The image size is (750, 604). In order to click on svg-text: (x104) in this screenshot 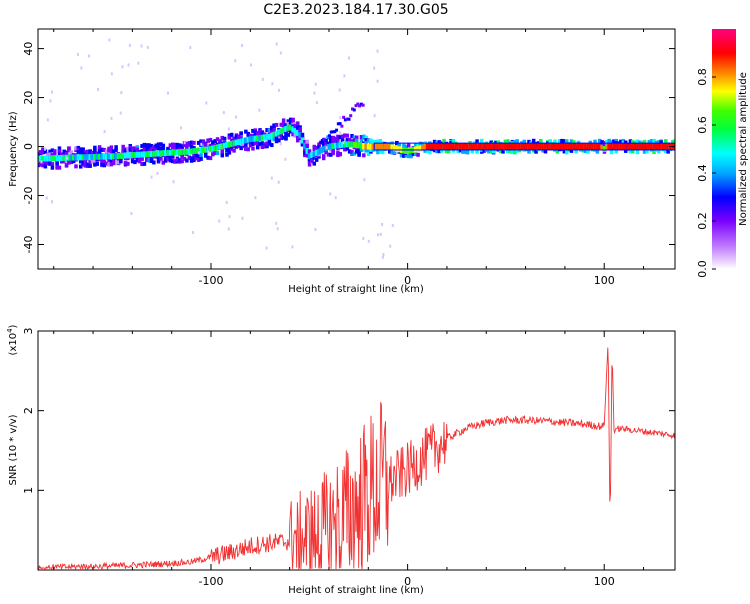, I will do `click(12, 339)`.